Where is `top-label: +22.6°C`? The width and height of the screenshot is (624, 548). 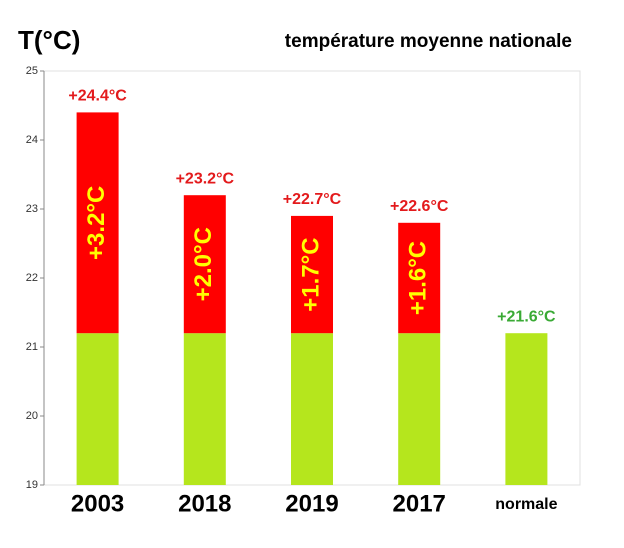 top-label: +22.6°C is located at coordinates (419, 206).